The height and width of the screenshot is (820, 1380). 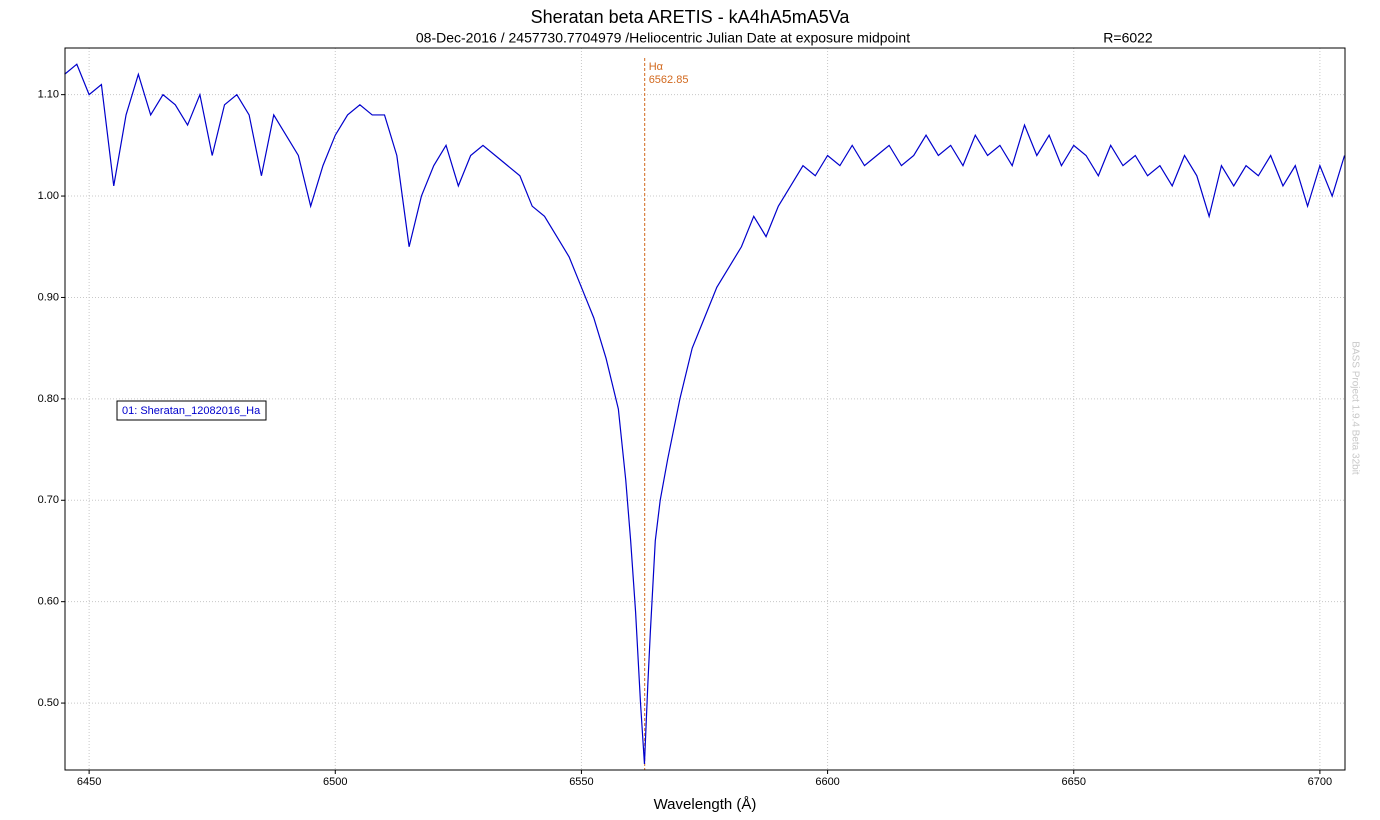 I want to click on y-tick-label: 0.90, so click(x=48, y=297).